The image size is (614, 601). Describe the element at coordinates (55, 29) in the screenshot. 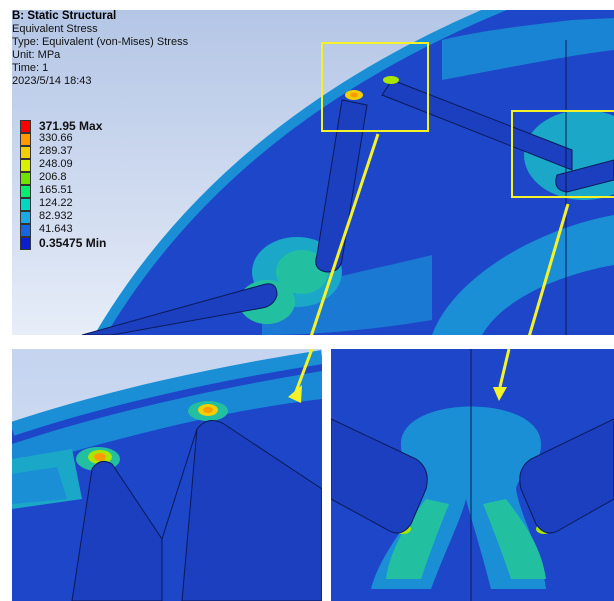

I see `result-name: Equivalent Stress` at that location.